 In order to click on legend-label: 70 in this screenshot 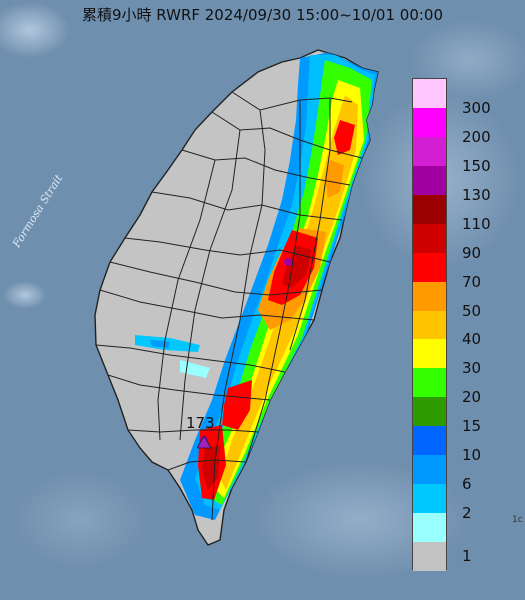, I will do `click(472, 281)`.